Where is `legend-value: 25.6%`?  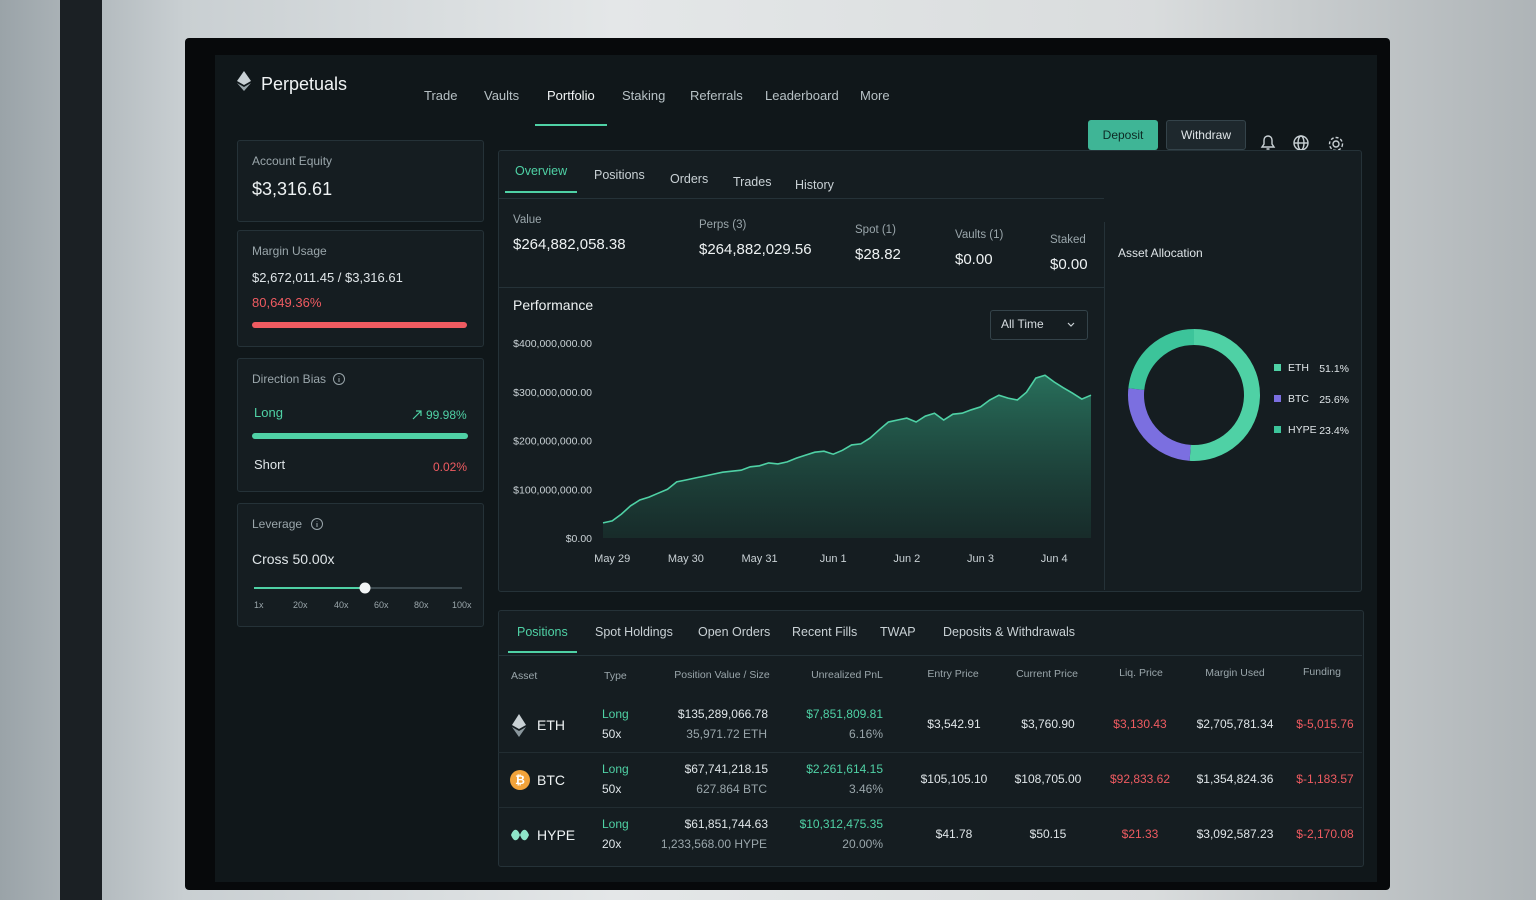
legend-value: 25.6% is located at coordinates (1334, 400).